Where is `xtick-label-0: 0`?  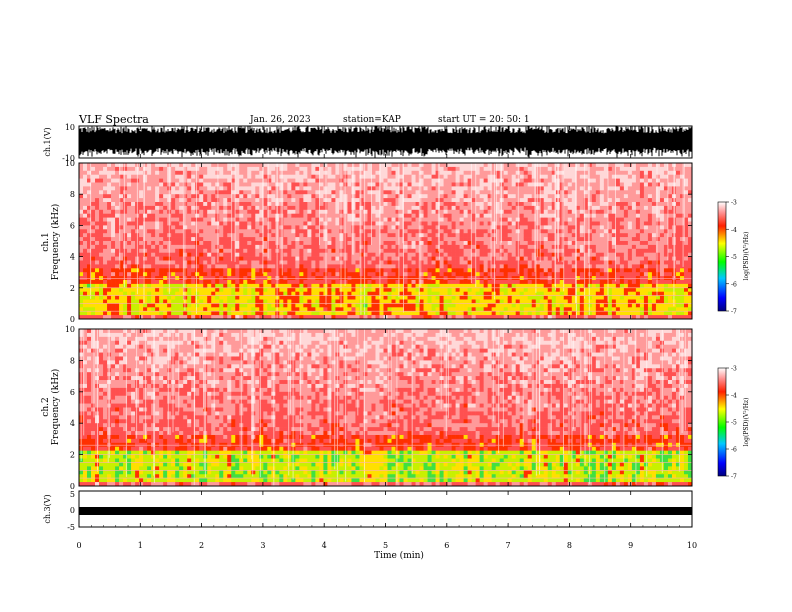 xtick-label-0: 0 is located at coordinates (78, 545).